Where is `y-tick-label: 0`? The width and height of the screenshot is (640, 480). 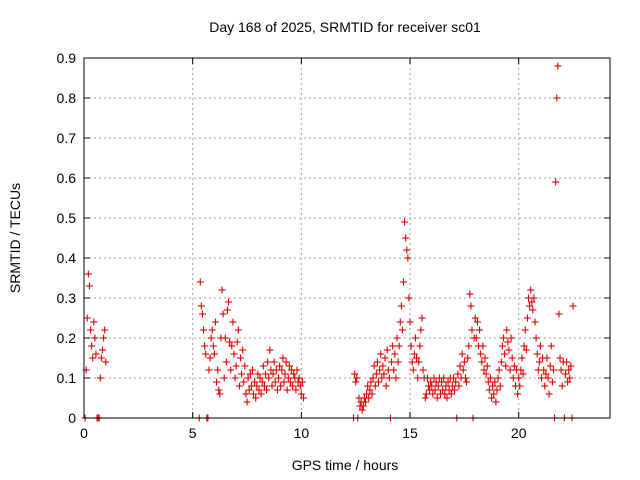
y-tick-label: 0 is located at coordinates (72, 418).